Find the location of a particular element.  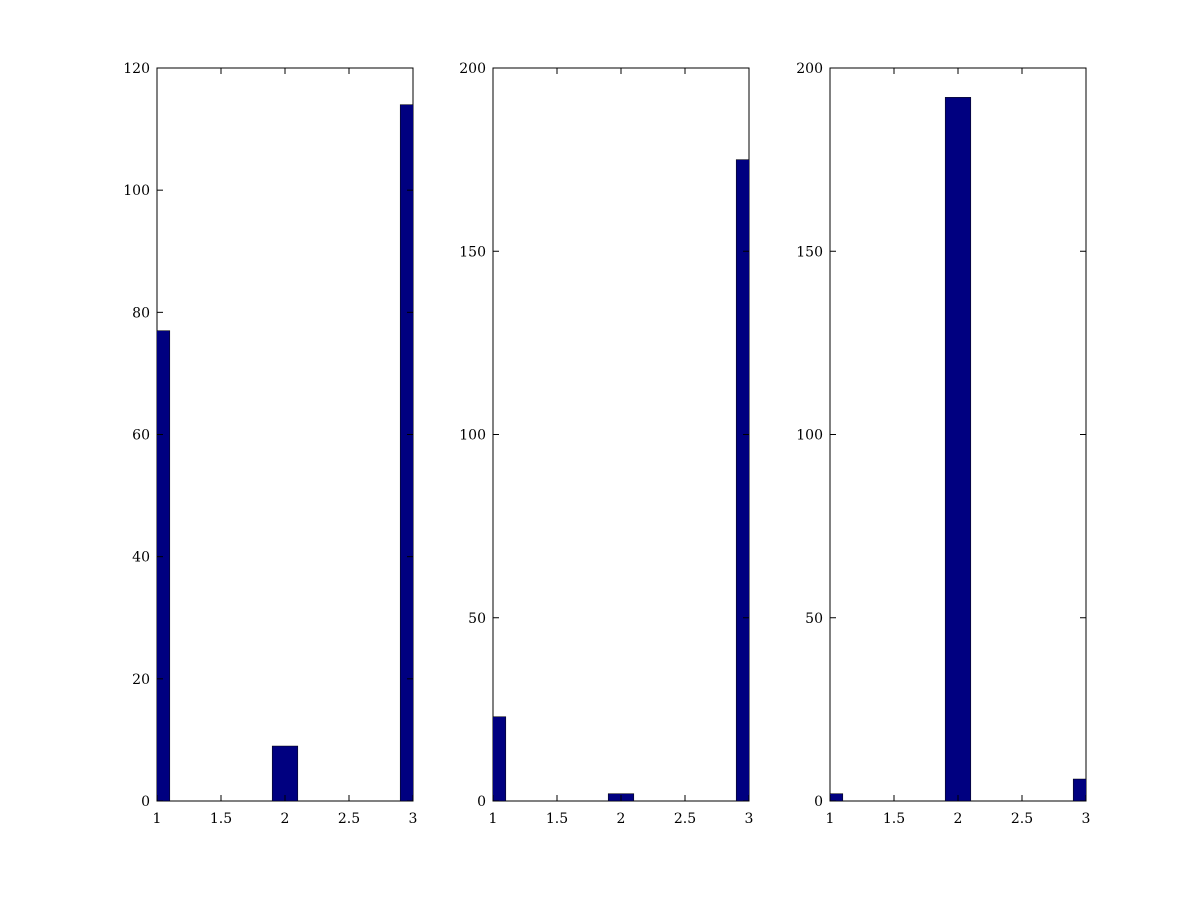

y-tick-label: 40 is located at coordinates (141, 558).